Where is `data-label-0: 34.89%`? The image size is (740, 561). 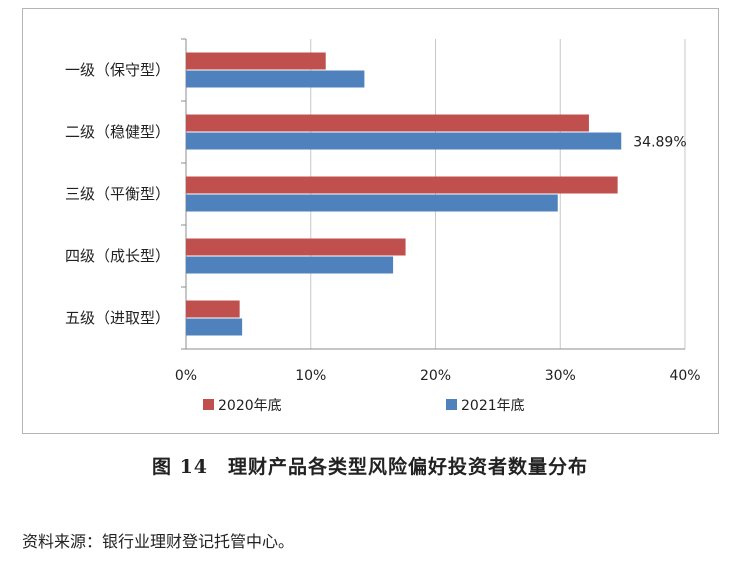
data-label-0: 34.89% is located at coordinates (659, 143).